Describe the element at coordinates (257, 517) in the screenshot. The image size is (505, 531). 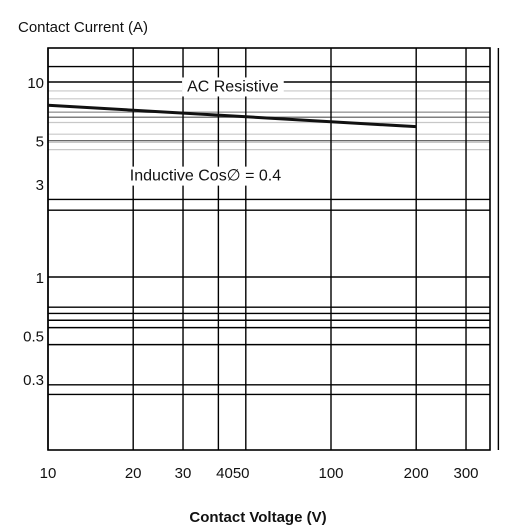
I see `x-axis-title: Contact Voltage (V)` at that location.